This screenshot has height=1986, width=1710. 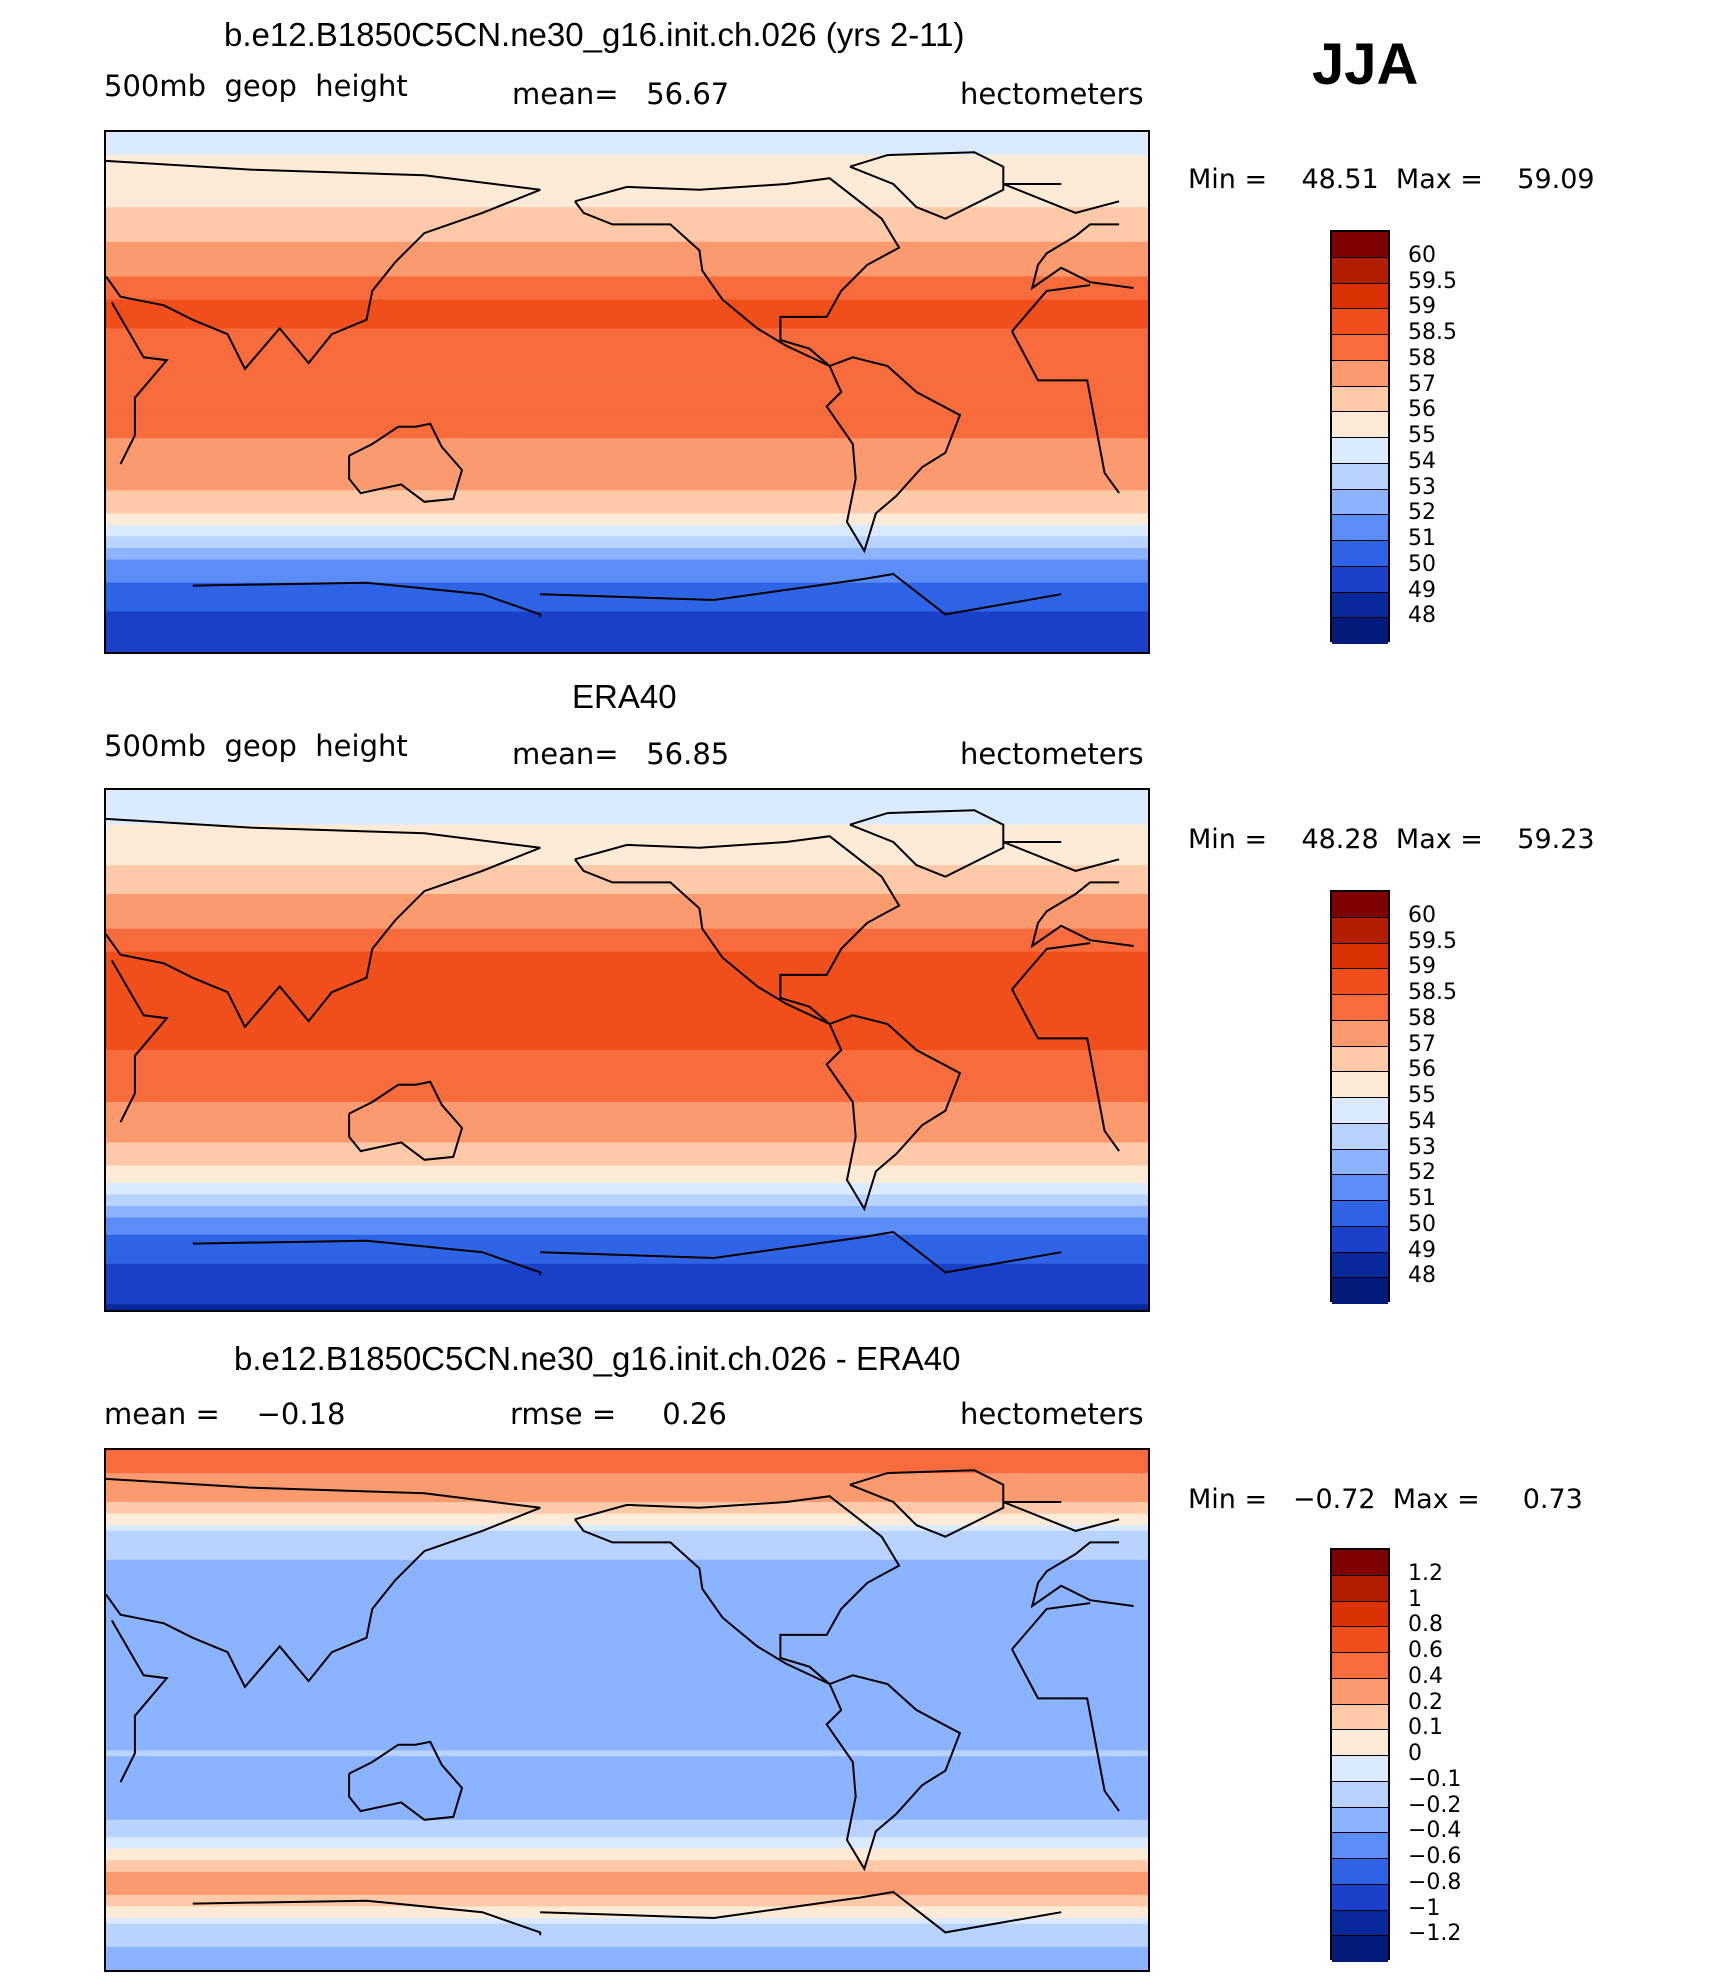 I want to click on colorbar-label: 52, so click(x=1422, y=1173).